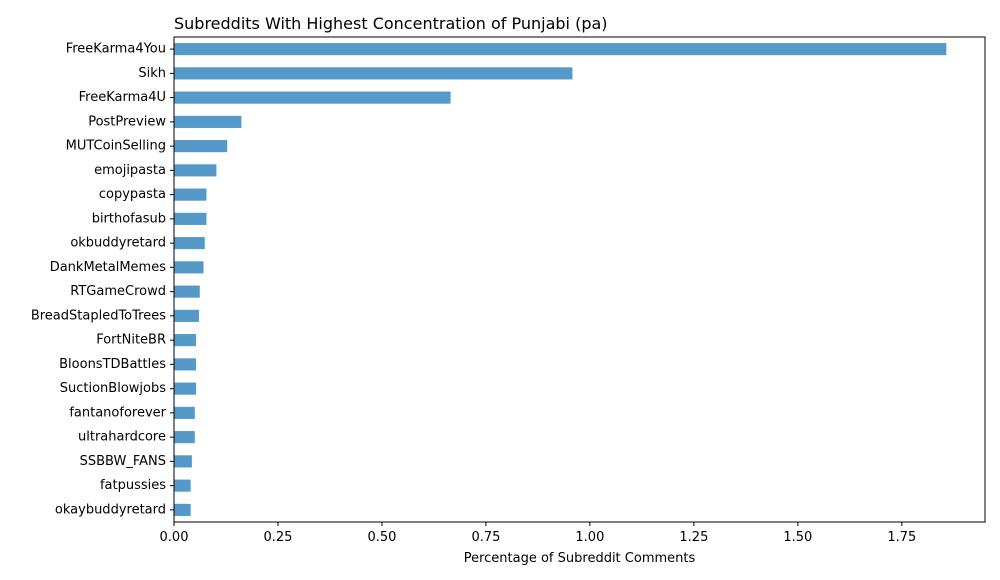 The image size is (1000, 580). Describe the element at coordinates (131, 340) in the screenshot. I see `y-tick-label: FortNiteBR` at that location.